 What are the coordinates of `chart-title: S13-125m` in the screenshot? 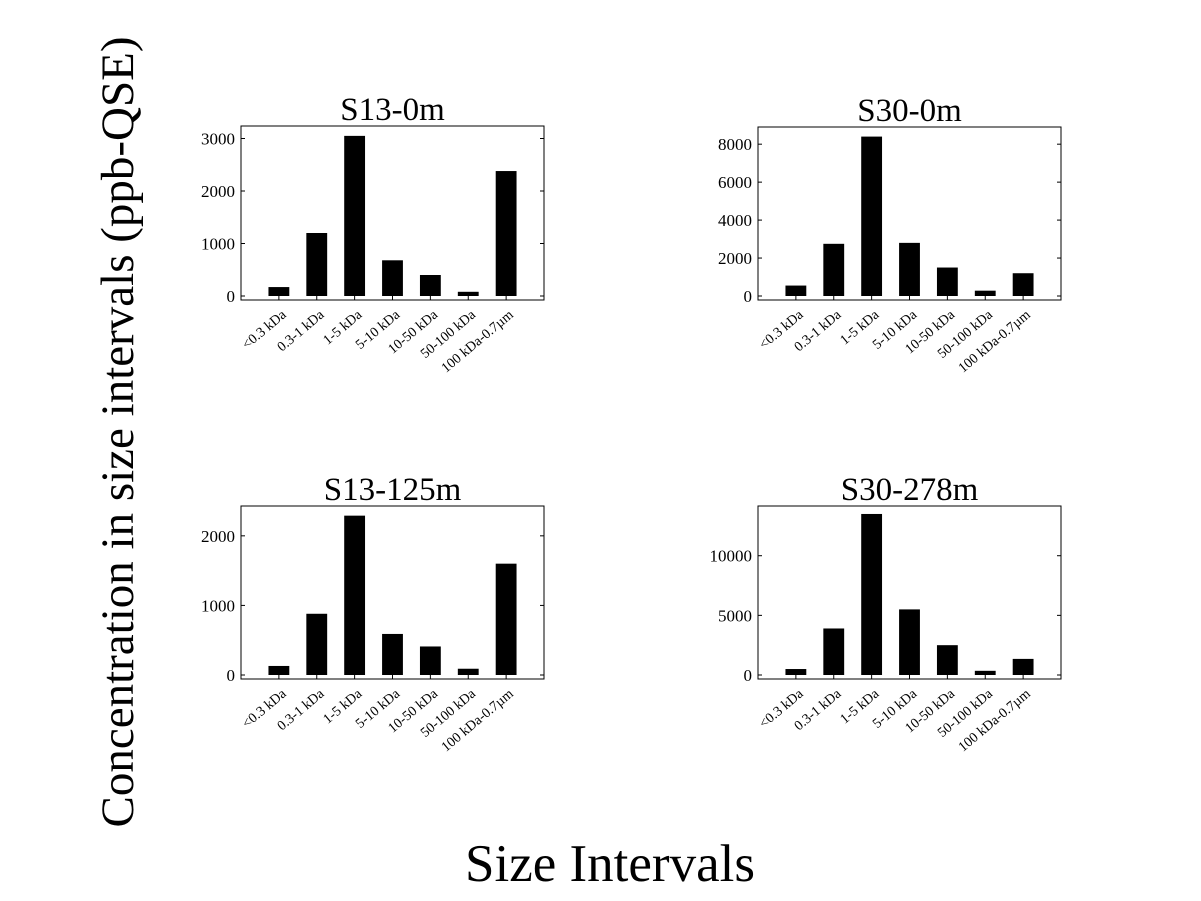 It's located at (393, 490).